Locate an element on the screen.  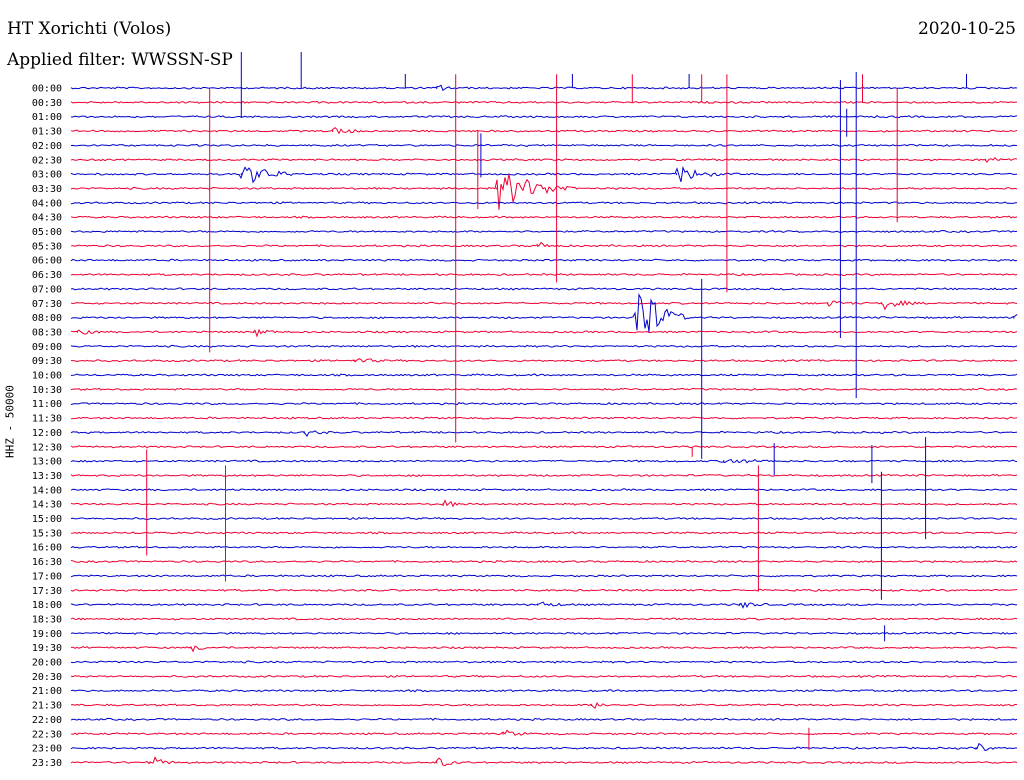
time-label: 18:00 is located at coordinates (47, 605).